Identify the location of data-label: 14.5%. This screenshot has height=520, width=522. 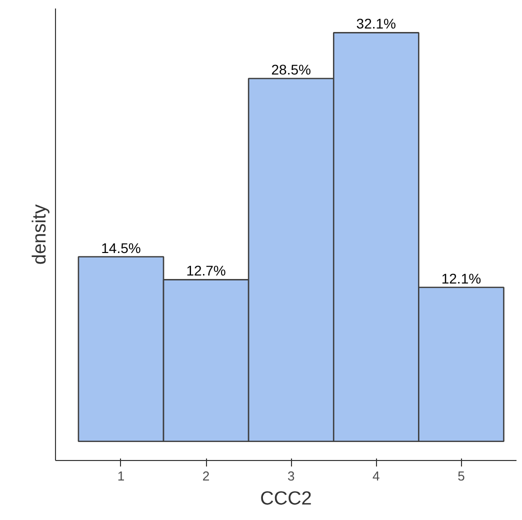
(121, 248).